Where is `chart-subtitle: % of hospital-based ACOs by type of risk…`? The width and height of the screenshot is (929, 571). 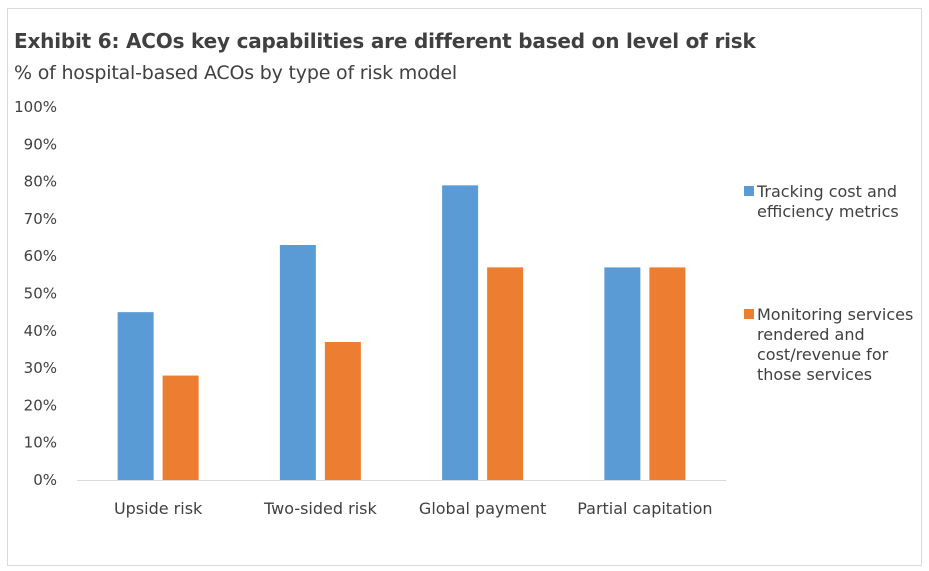 chart-subtitle: % of hospital-based ACOs by type of risk… is located at coordinates (235, 73).